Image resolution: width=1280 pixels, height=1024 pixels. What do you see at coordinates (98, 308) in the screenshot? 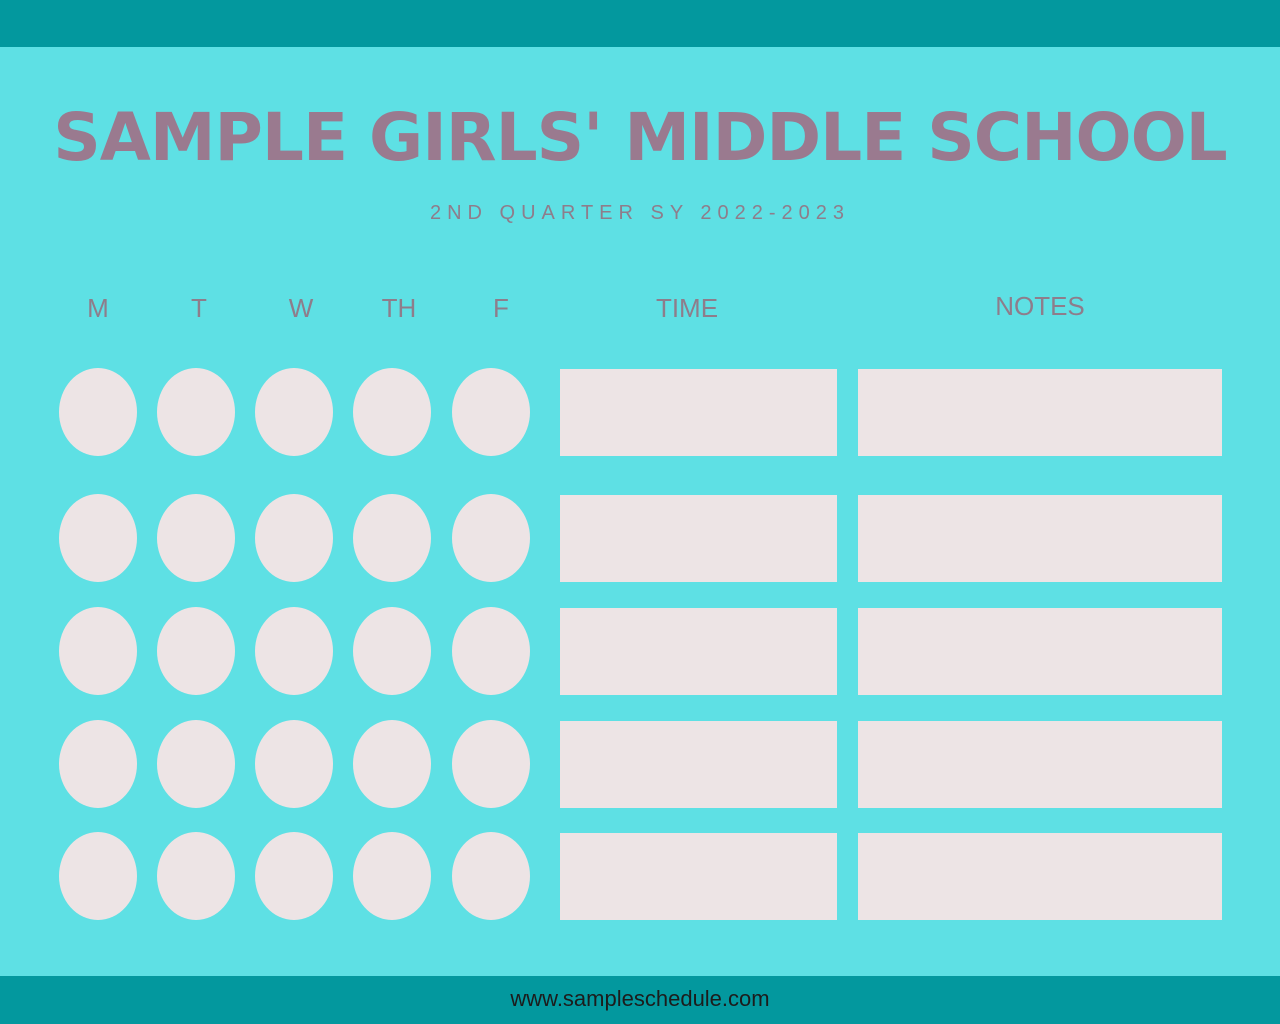
I see `header-monday: M` at bounding box center [98, 308].